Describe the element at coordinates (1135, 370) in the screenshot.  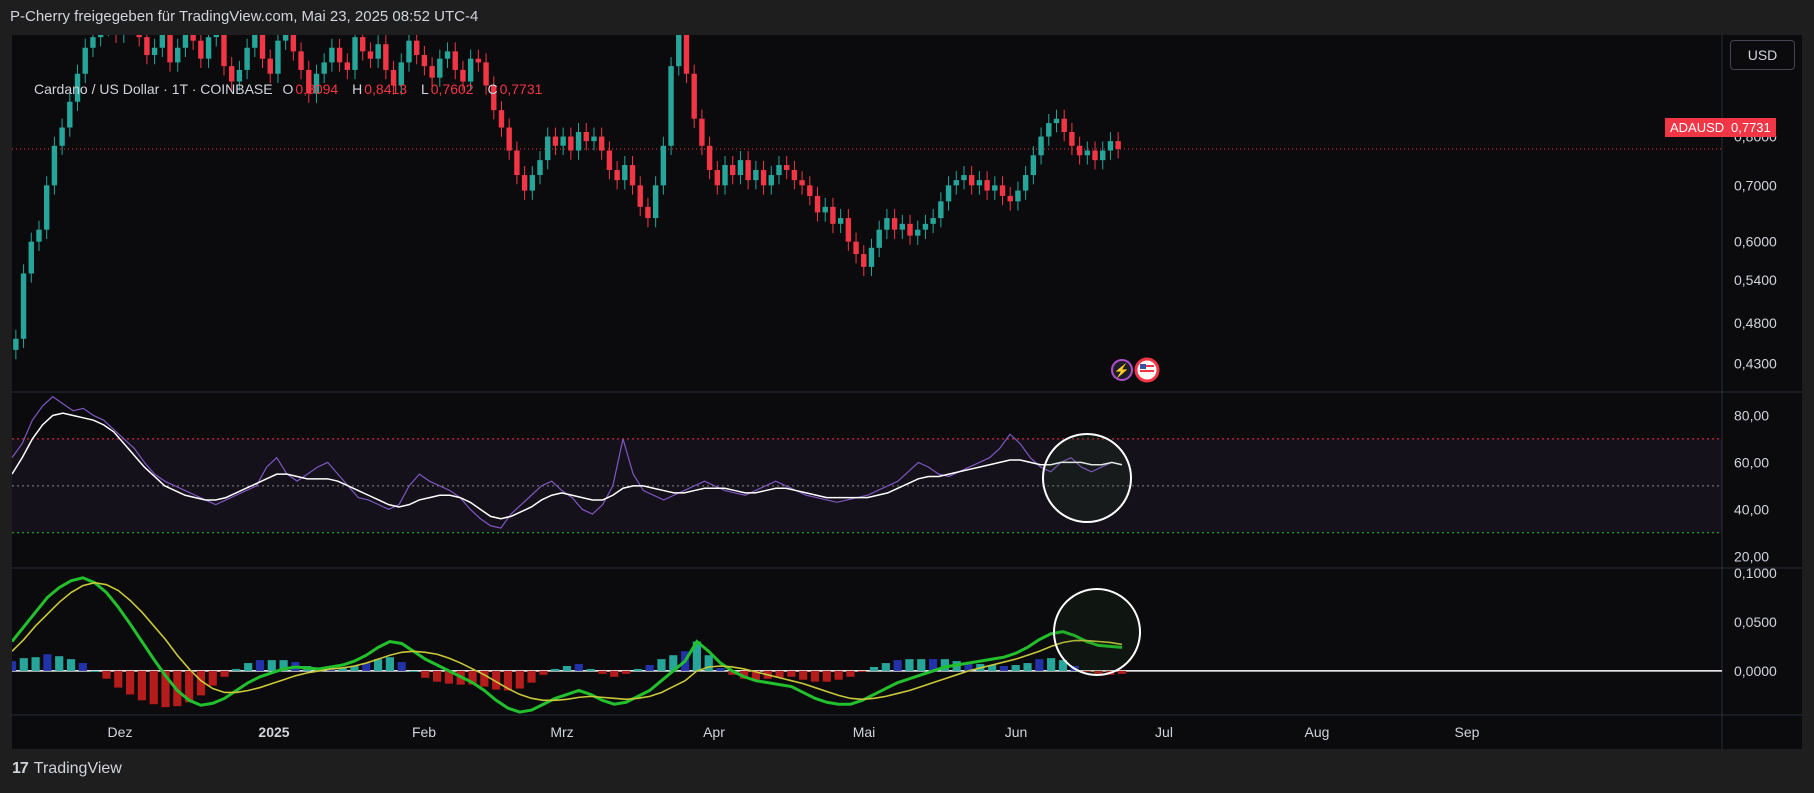
I see `event-icons: ⚡` at that location.